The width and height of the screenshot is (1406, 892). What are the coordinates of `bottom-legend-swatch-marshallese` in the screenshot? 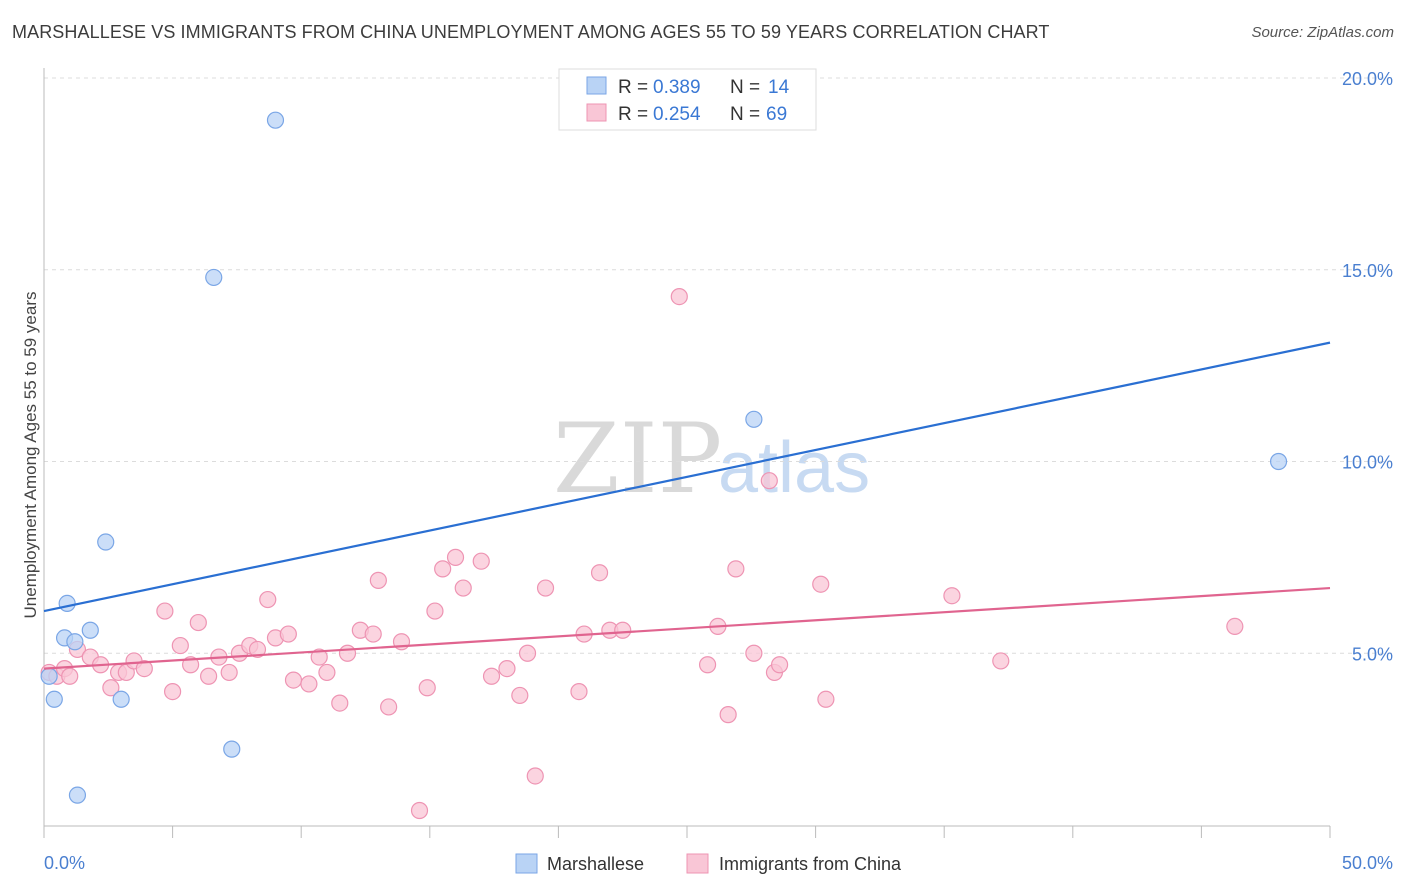 It's located at (526, 863).